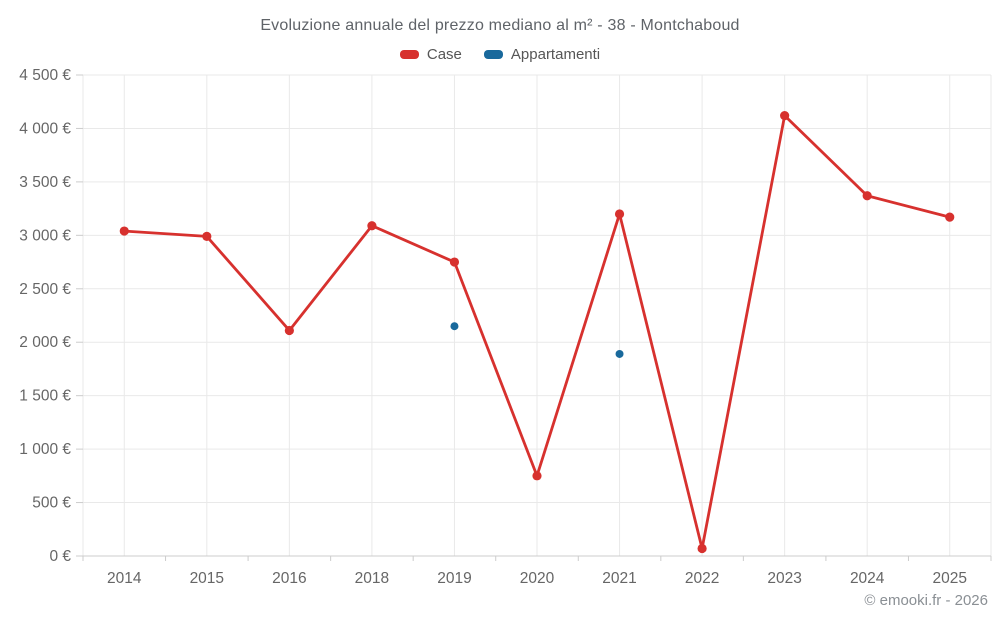  I want to click on svg-text: 2018, so click(372, 578).